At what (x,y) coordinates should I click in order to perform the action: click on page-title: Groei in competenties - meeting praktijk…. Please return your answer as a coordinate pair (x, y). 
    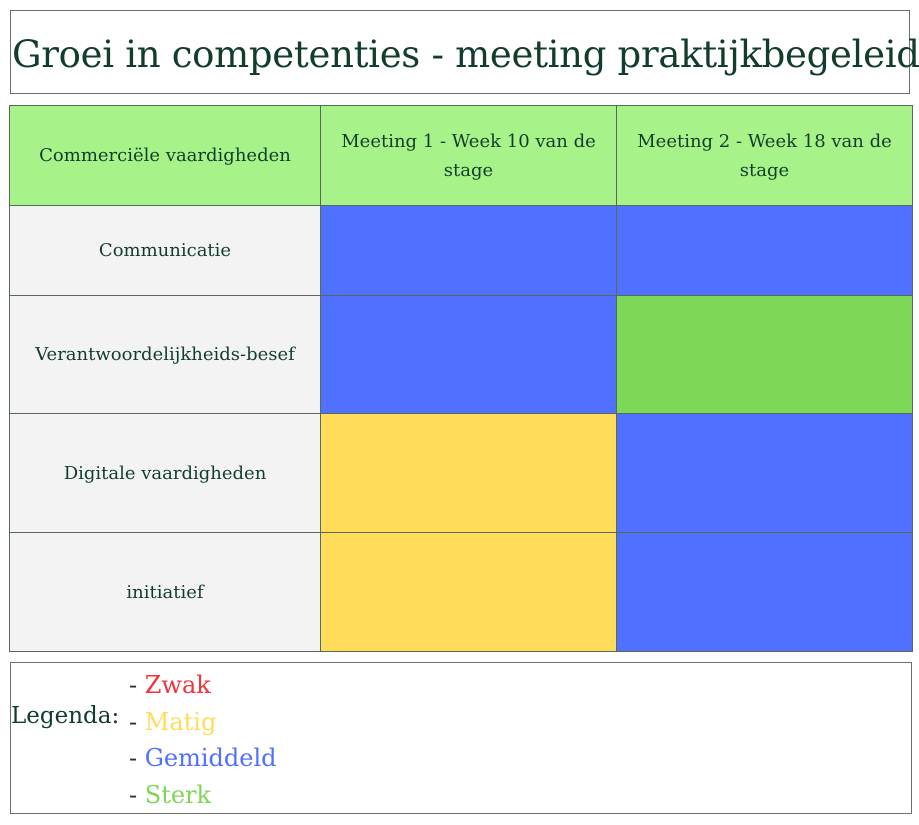
    Looking at the image, I should click on (465, 54).